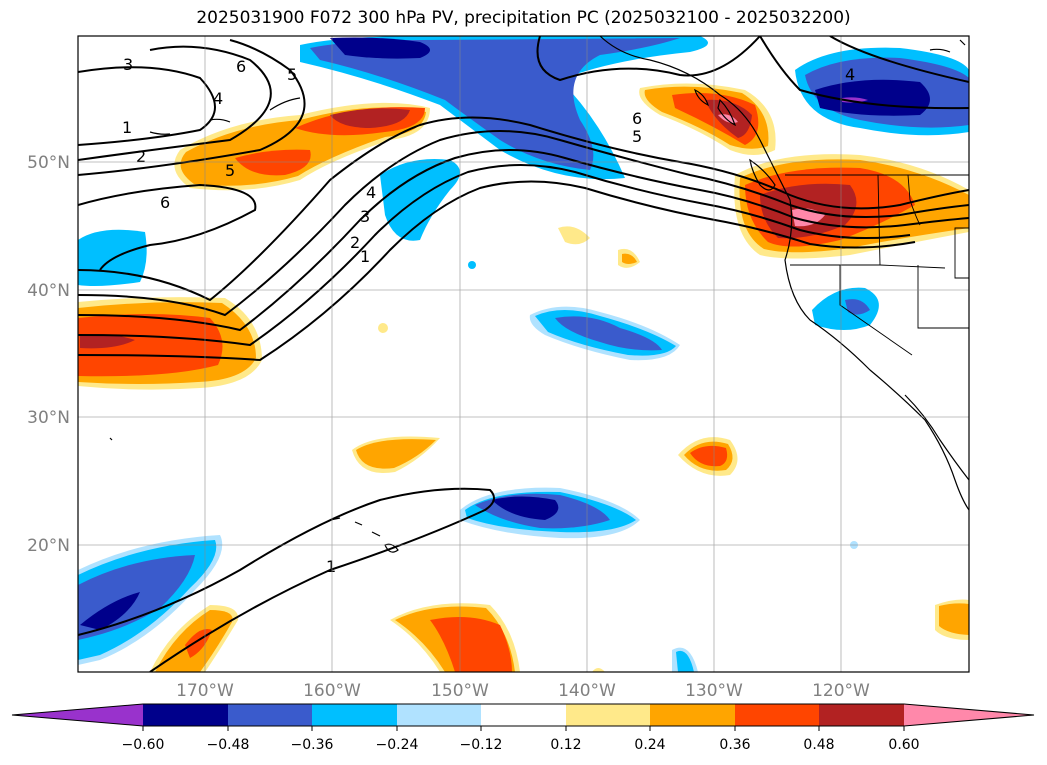 This screenshot has width=1047, height=765. I want to click on longitude-labels: 170°W 160°W 150°W 140°W 130°W 120°W, so click(523, 691).